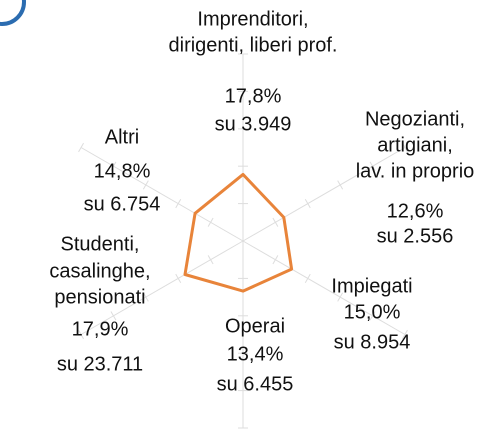 This screenshot has height=437, width=495. I want to click on category-label: artigiani,, so click(415, 145).